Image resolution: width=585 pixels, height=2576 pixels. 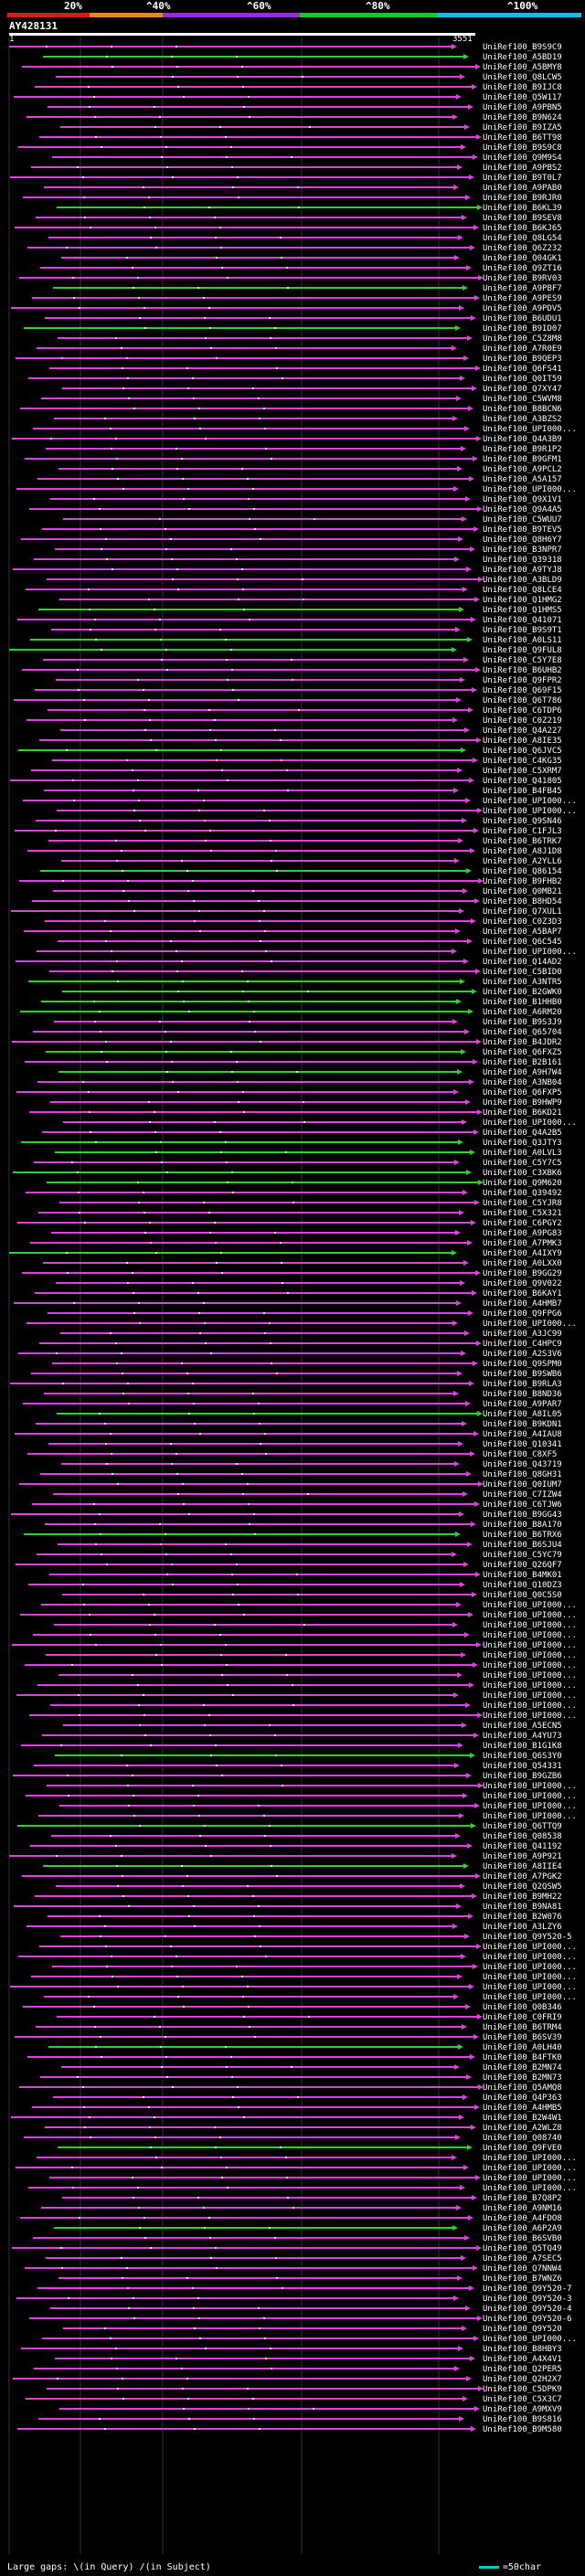 I want to click on hit-row: UniRef100_C5Z8M8, so click(x=310, y=339).